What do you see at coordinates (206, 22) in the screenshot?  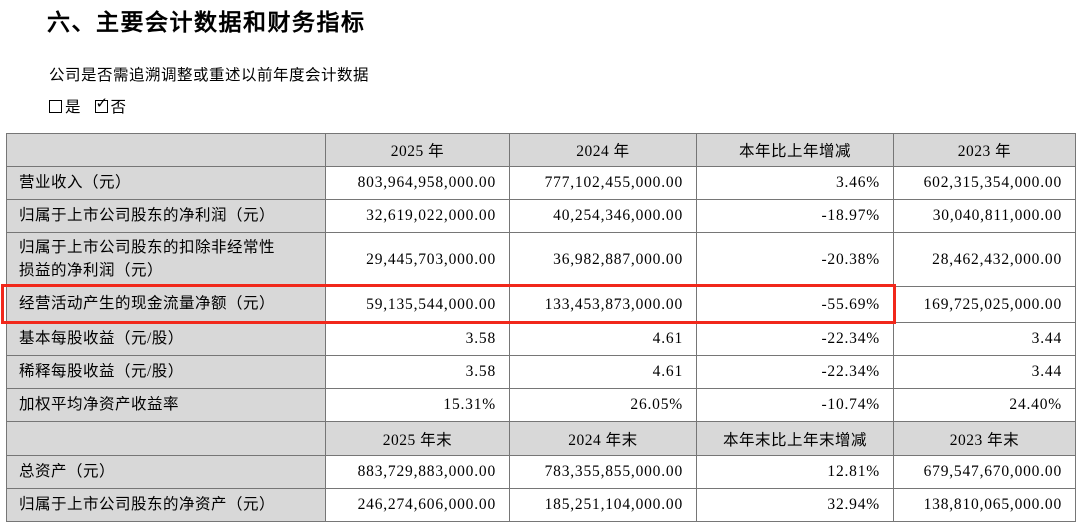 I see `section-title: 六、主要会计数据和财务指标` at bounding box center [206, 22].